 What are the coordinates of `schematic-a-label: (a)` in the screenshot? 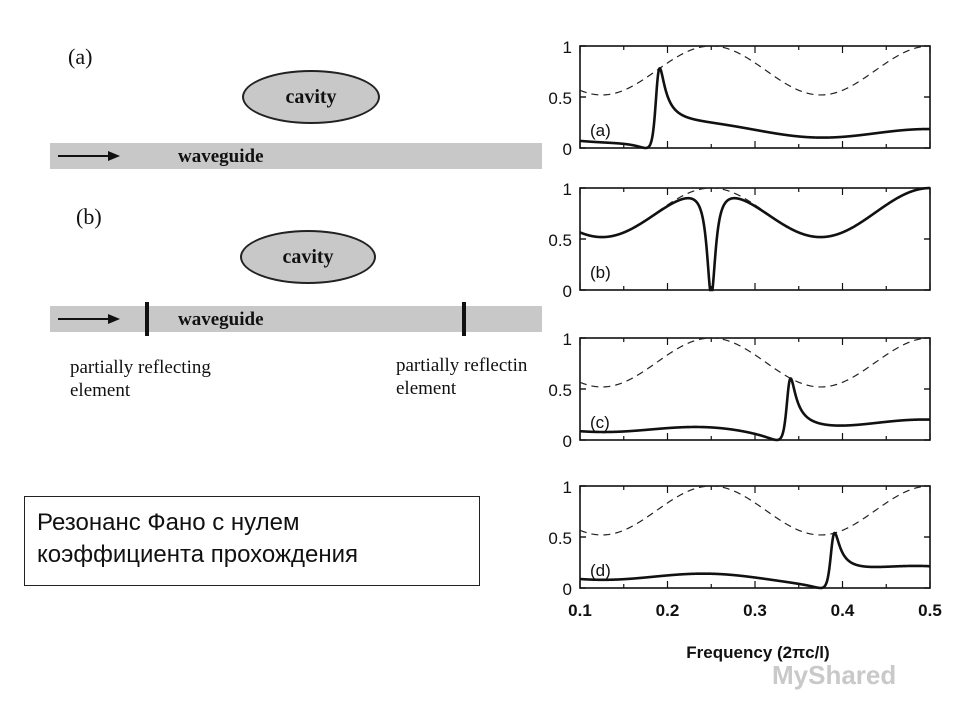 It's located at (80, 56).